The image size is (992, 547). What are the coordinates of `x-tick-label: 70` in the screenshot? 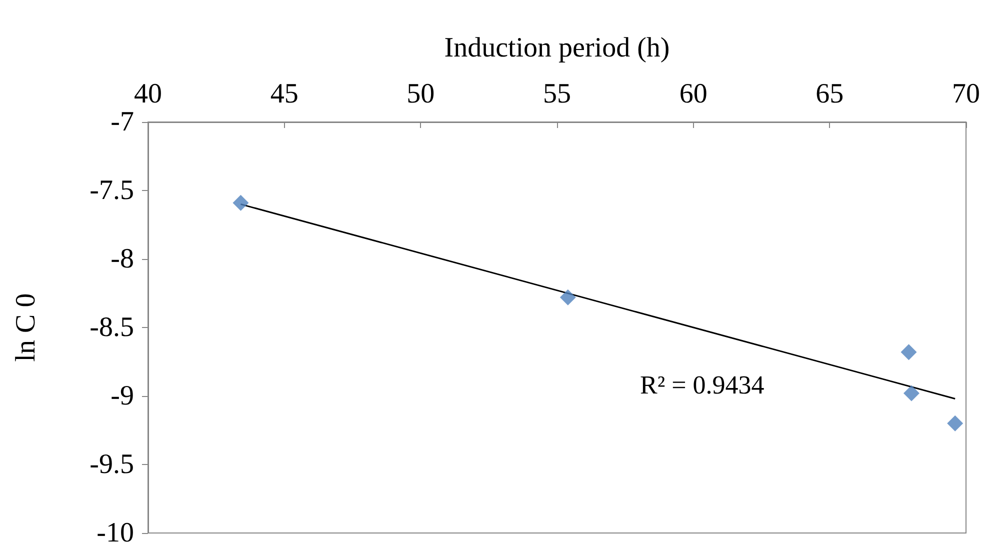 It's located at (966, 94).